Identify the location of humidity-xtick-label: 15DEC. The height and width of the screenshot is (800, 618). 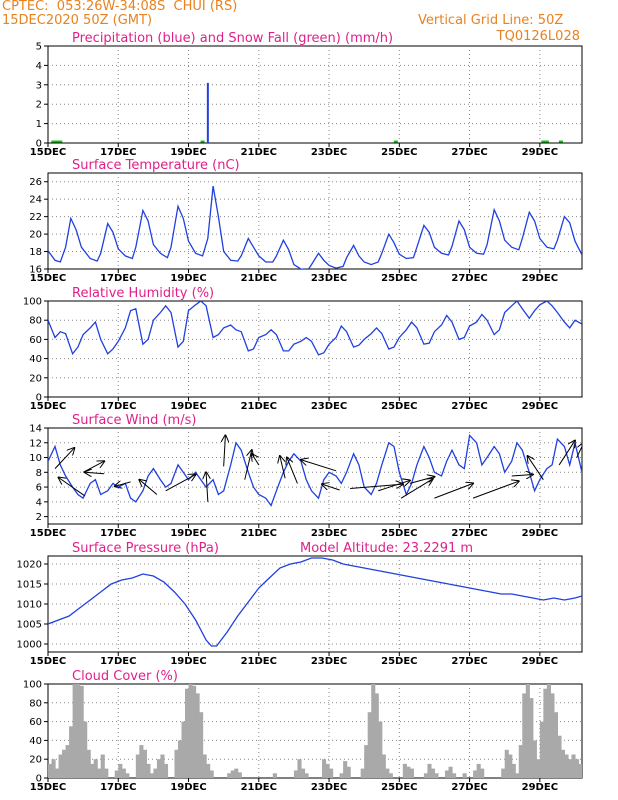
(48, 406).